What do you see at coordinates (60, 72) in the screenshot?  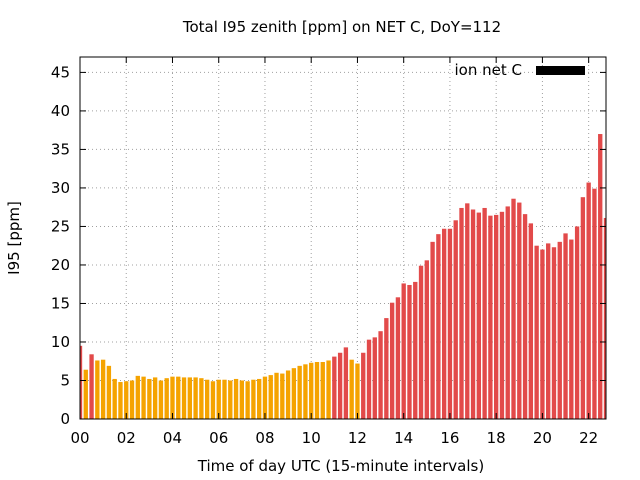 I see `y-tick-label: 45` at bounding box center [60, 72].